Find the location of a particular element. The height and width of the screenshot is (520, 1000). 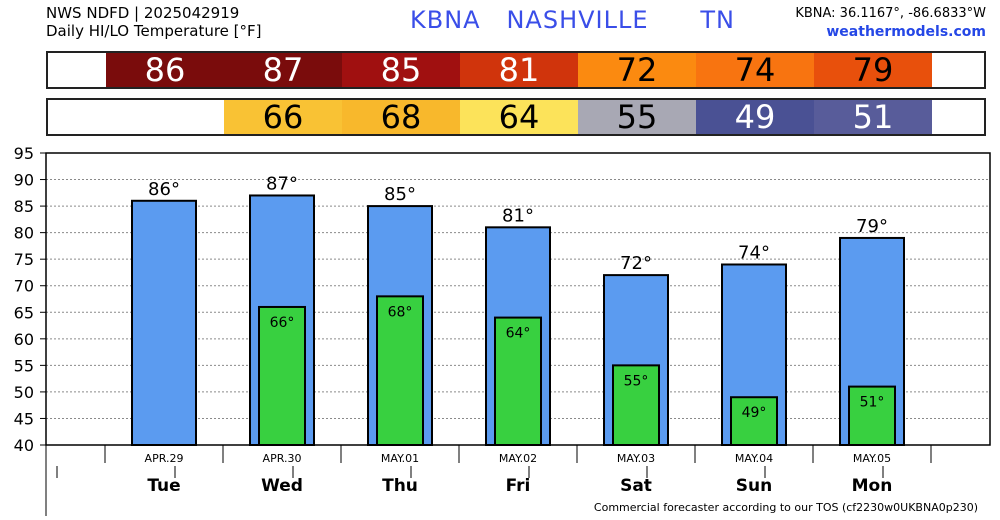

low-temp-cell: 51 is located at coordinates (873, 117).